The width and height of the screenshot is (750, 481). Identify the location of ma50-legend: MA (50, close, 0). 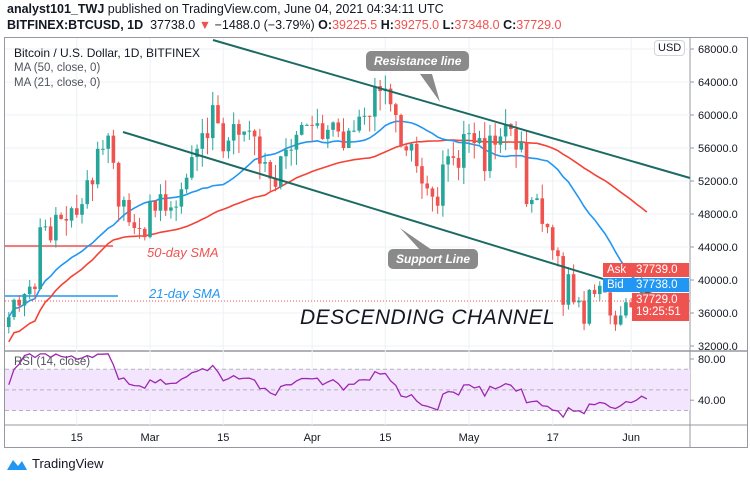
(57, 68).